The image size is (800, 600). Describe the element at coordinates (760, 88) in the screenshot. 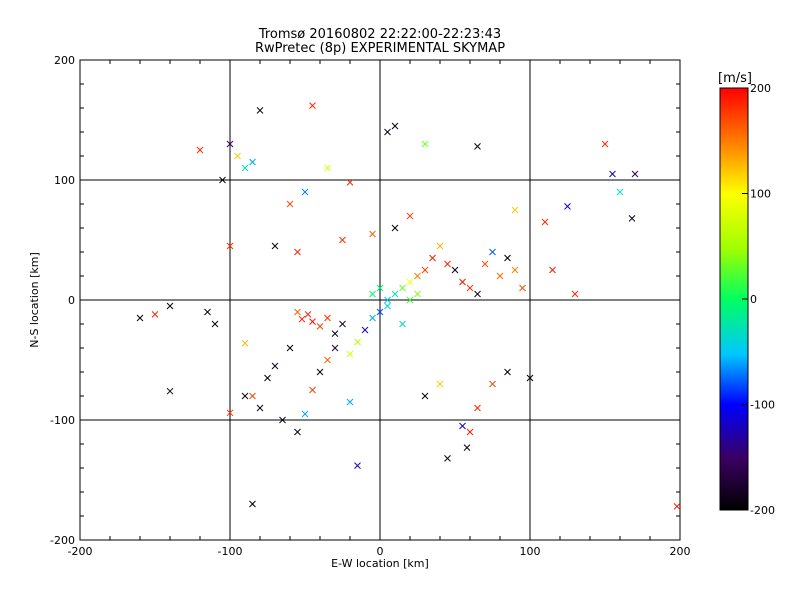

I see `colorbar-tick-label: 200` at that location.